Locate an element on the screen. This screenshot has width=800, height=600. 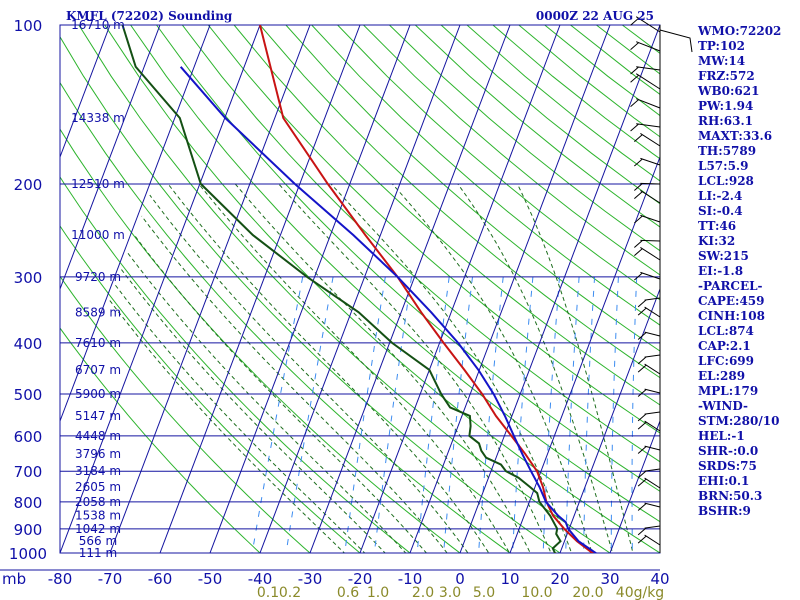
station-title: KMFL (72202) Sounding is located at coordinates (149, 16).